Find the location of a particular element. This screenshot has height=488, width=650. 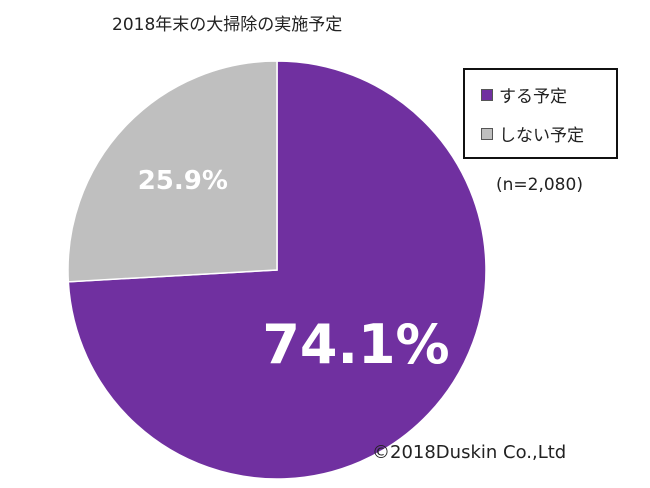

pie-label-1: 25.9% is located at coordinates (183, 181).